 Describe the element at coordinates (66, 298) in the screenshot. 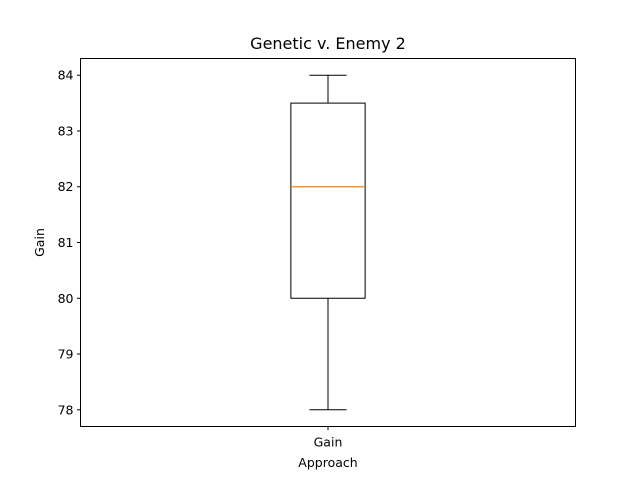

I see `y-tick-label: 80` at that location.